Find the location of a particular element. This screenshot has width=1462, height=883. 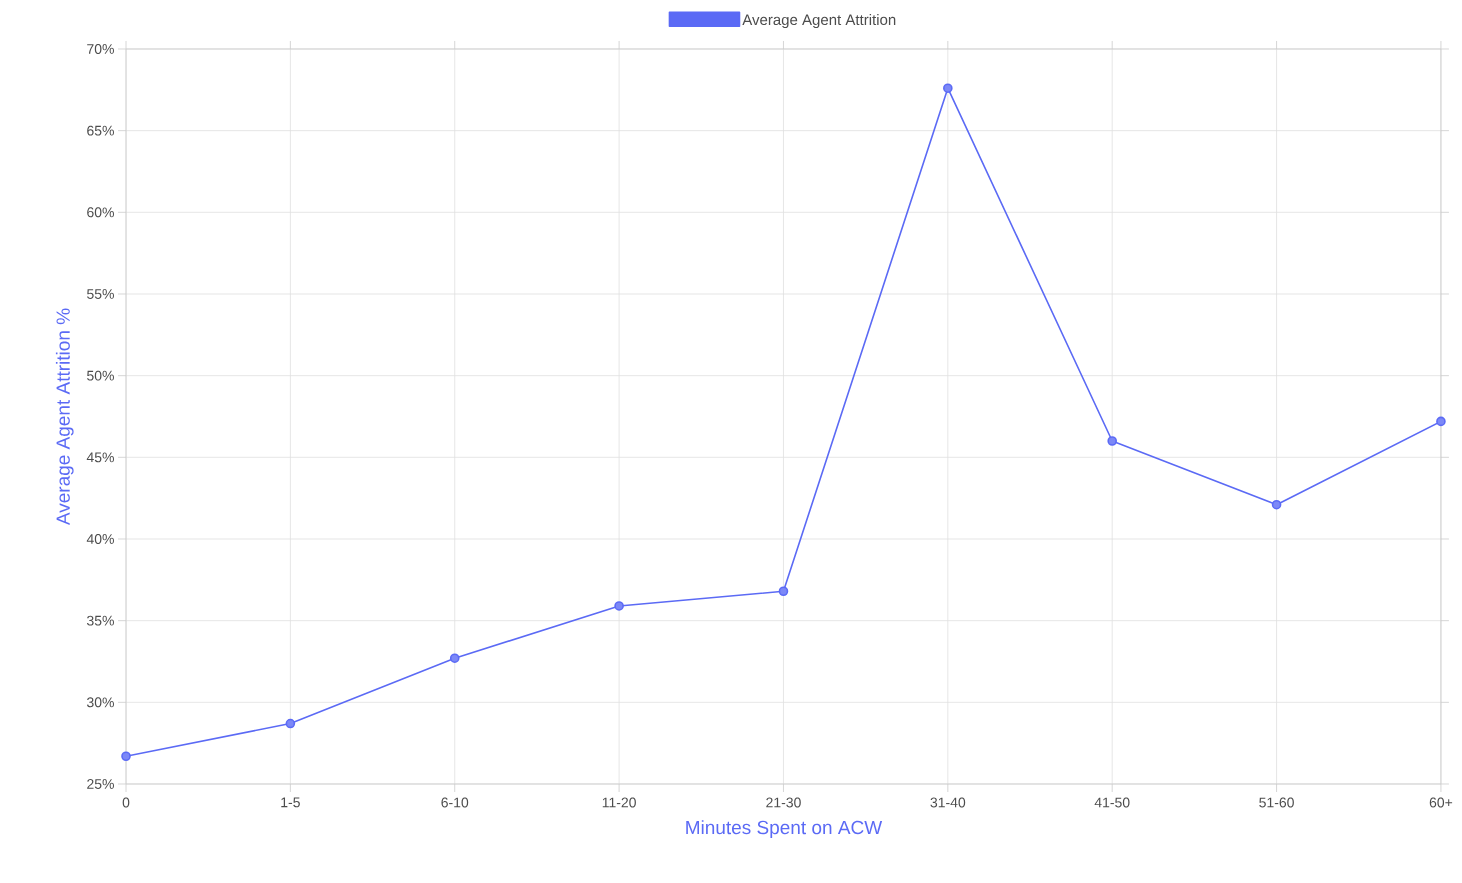

y-tick-label: 45% is located at coordinates (100, 457).